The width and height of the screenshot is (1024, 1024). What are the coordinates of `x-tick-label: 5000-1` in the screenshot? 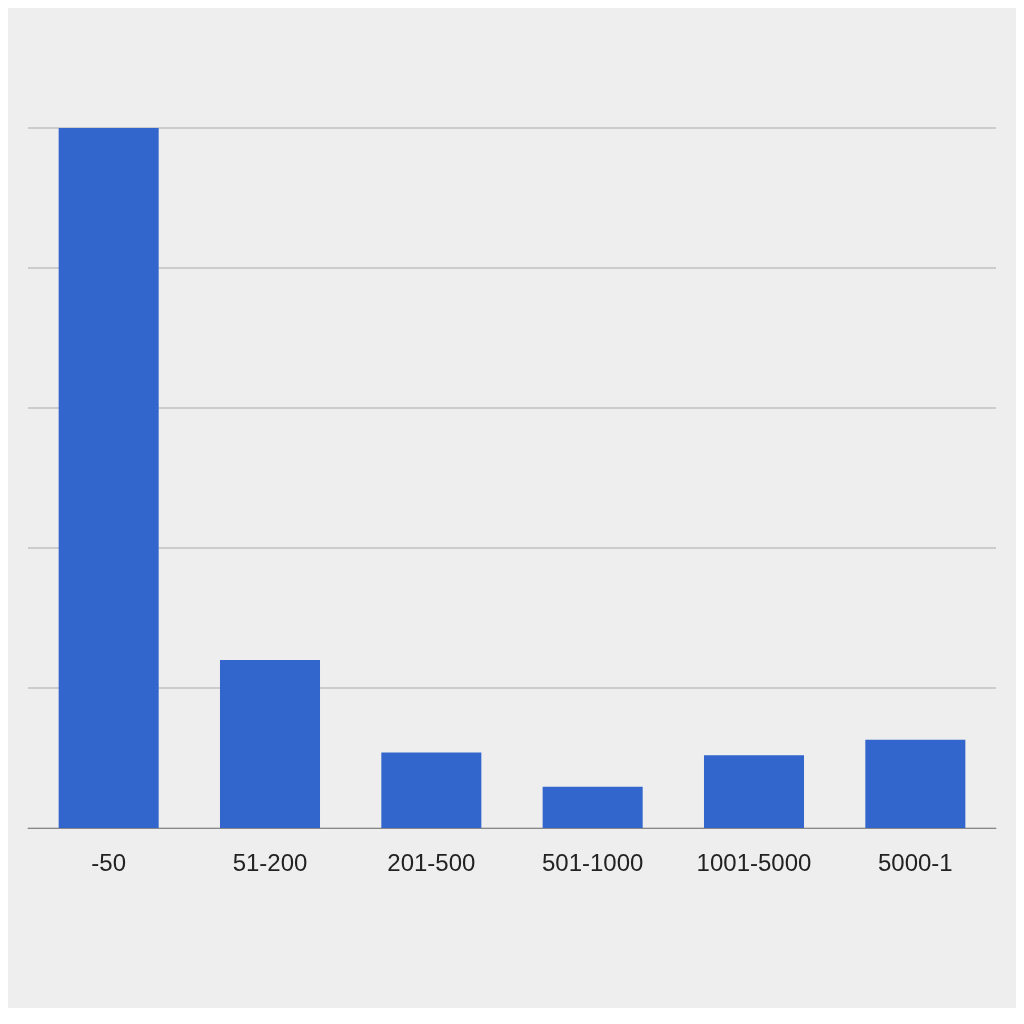 It's located at (915, 862).